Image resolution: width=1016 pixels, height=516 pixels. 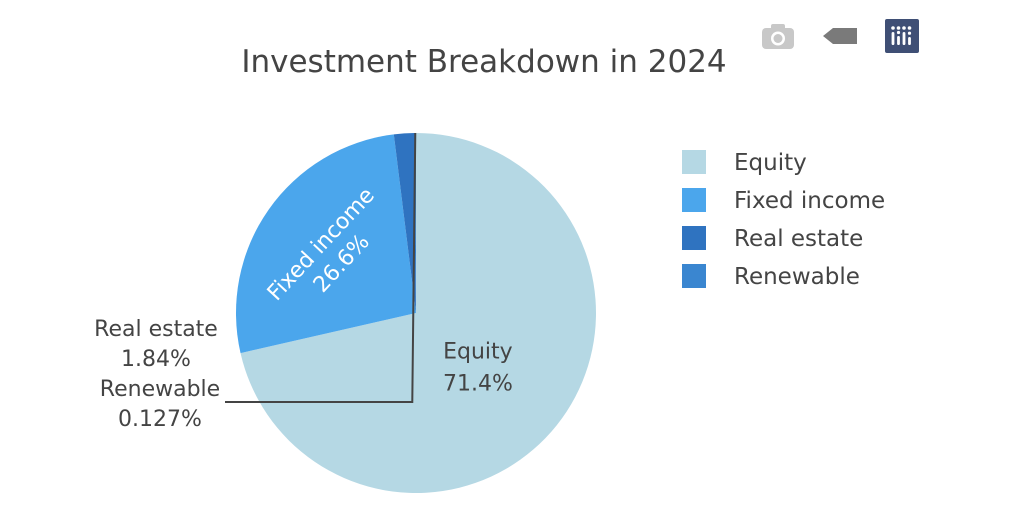 I want to click on slice-percent-equity: 71.4%, so click(x=478, y=383).